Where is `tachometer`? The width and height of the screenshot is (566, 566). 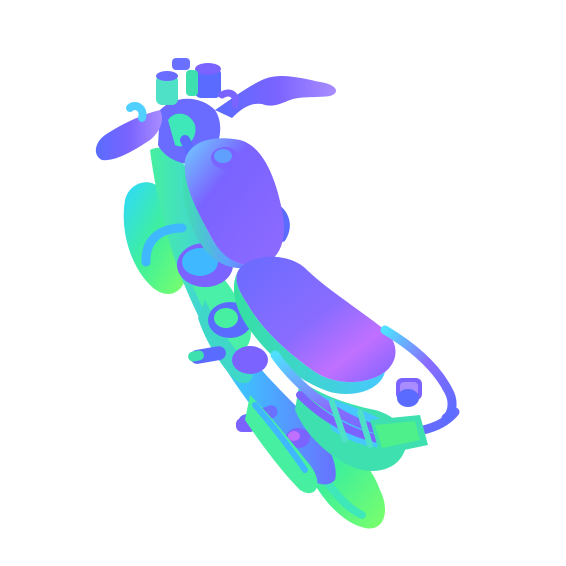 tachometer is located at coordinates (203, 80).